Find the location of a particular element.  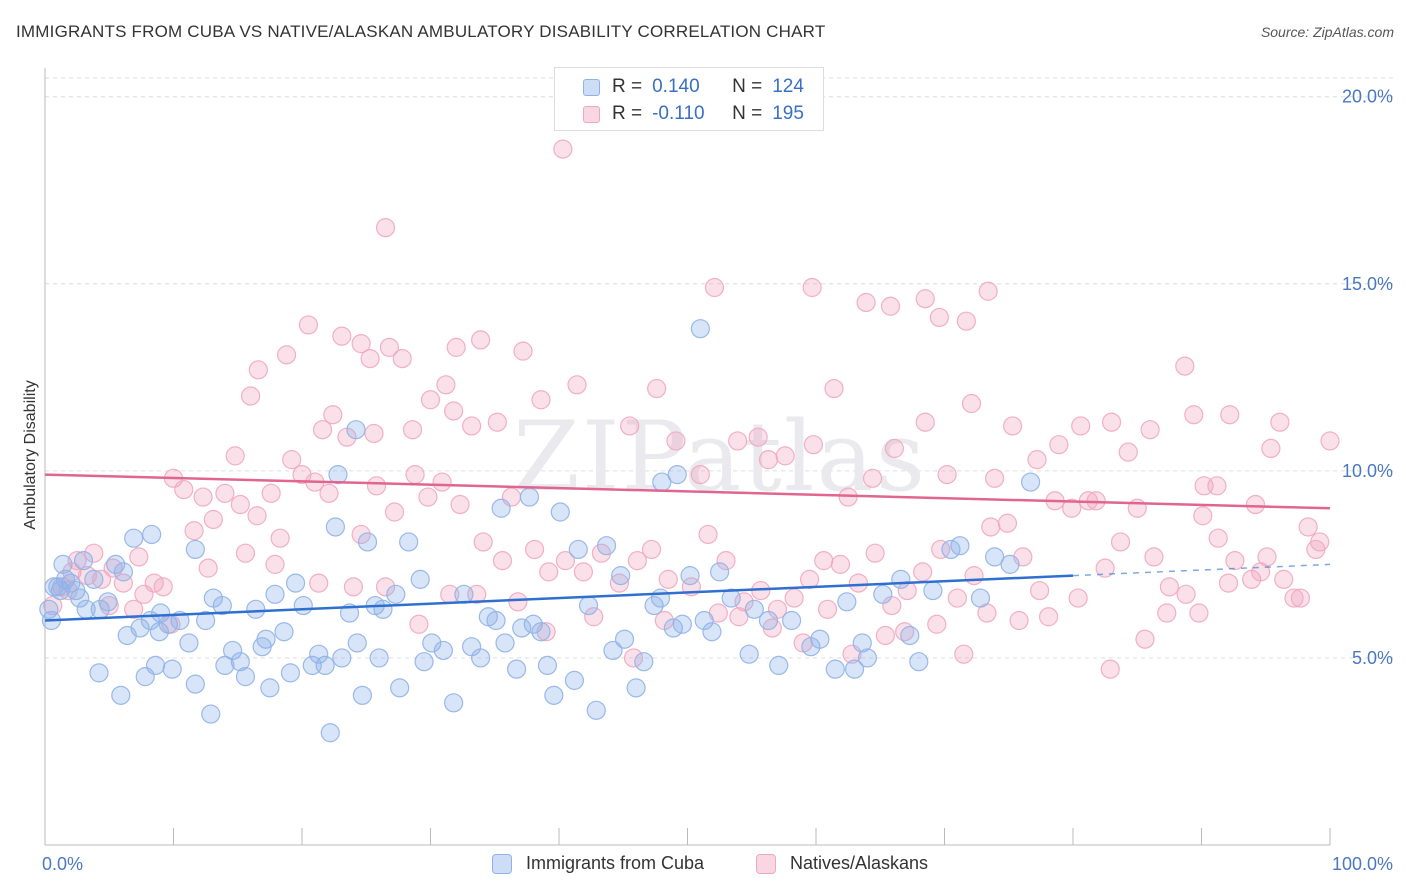

legend-item-cuba: Immigrants from Cuba is located at coordinates (598, 863).